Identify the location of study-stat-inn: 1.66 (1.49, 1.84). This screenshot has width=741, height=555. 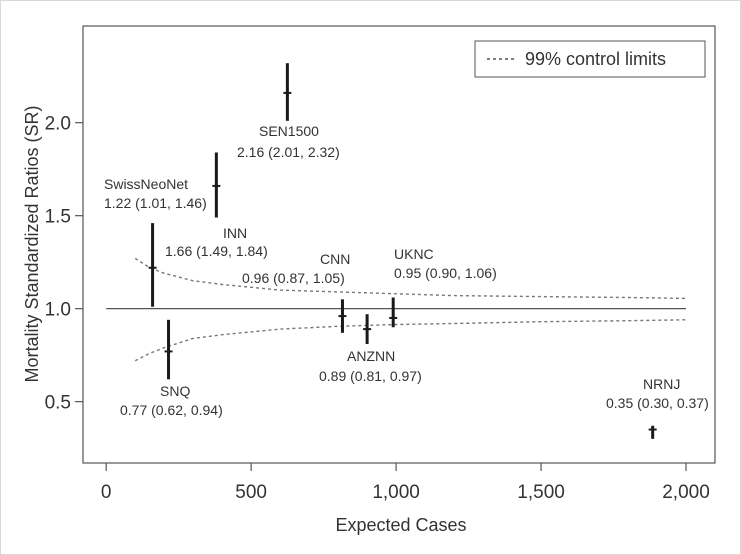
(216, 251).